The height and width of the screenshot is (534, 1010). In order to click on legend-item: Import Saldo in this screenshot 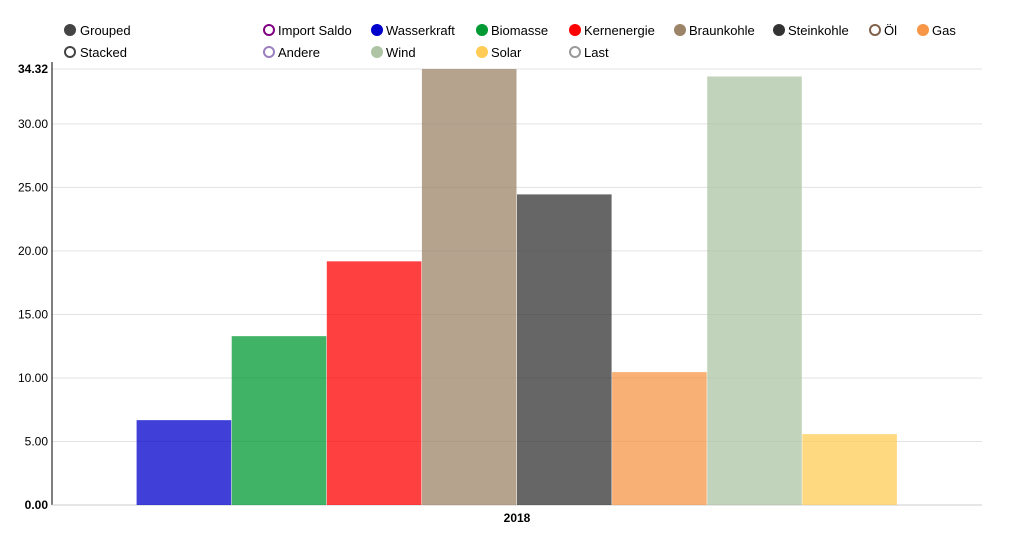, I will do `click(315, 30)`.